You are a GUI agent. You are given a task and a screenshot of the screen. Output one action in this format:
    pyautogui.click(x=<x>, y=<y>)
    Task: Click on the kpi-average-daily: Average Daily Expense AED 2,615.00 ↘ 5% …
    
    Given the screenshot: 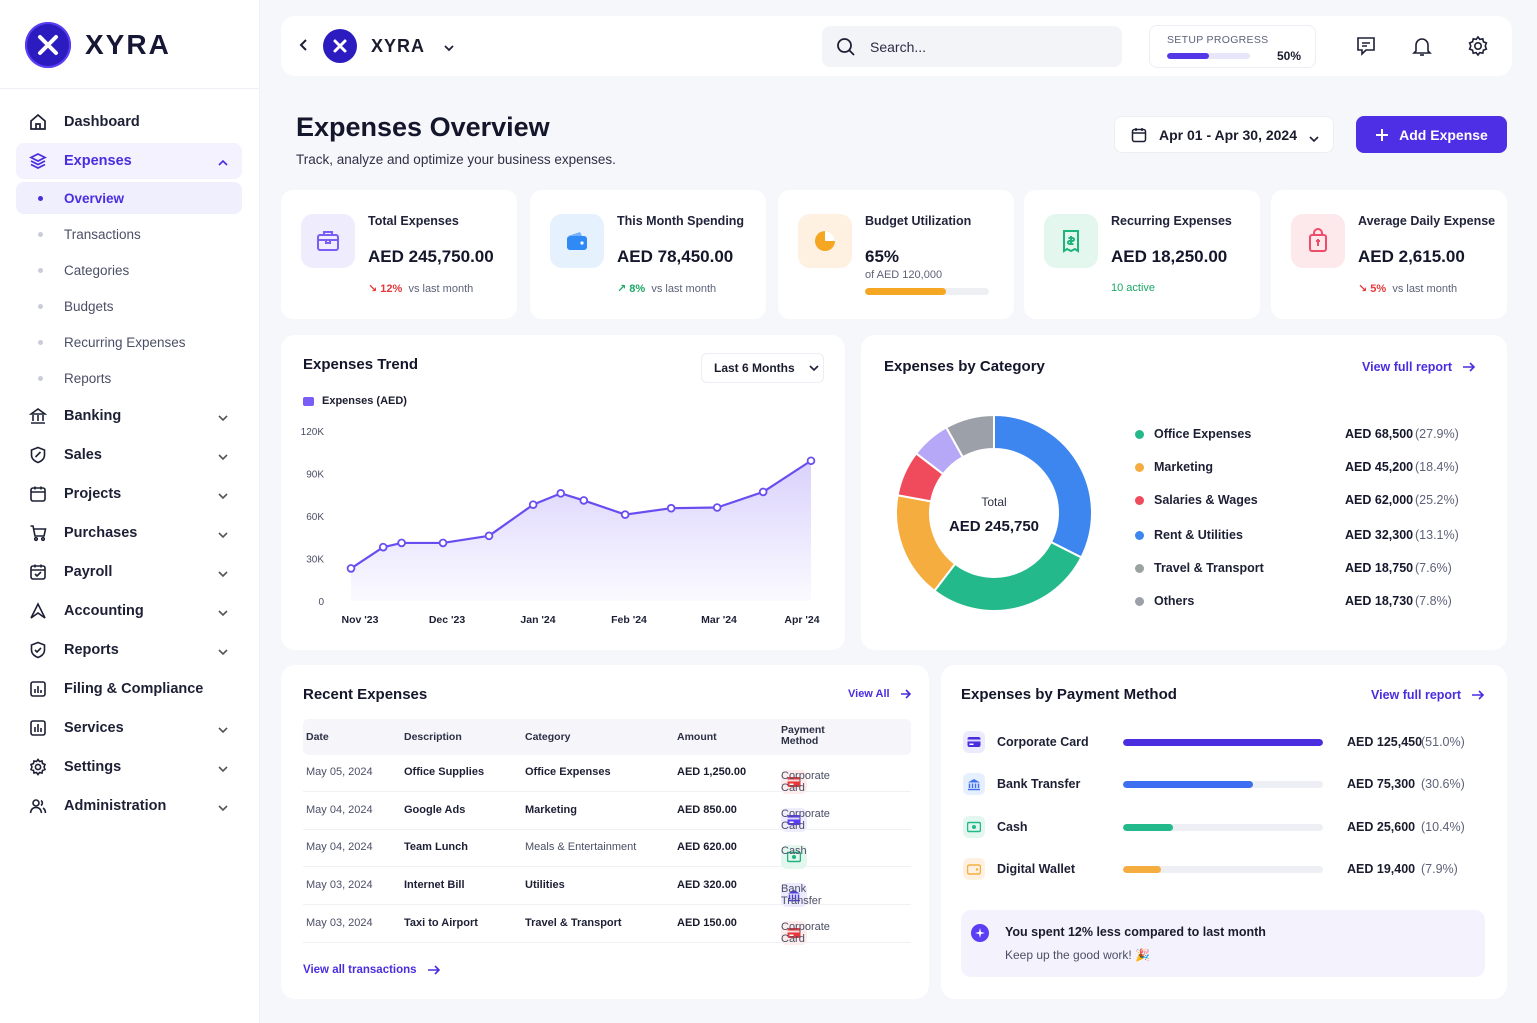 What is the action you would take?
    pyautogui.click(x=1389, y=254)
    